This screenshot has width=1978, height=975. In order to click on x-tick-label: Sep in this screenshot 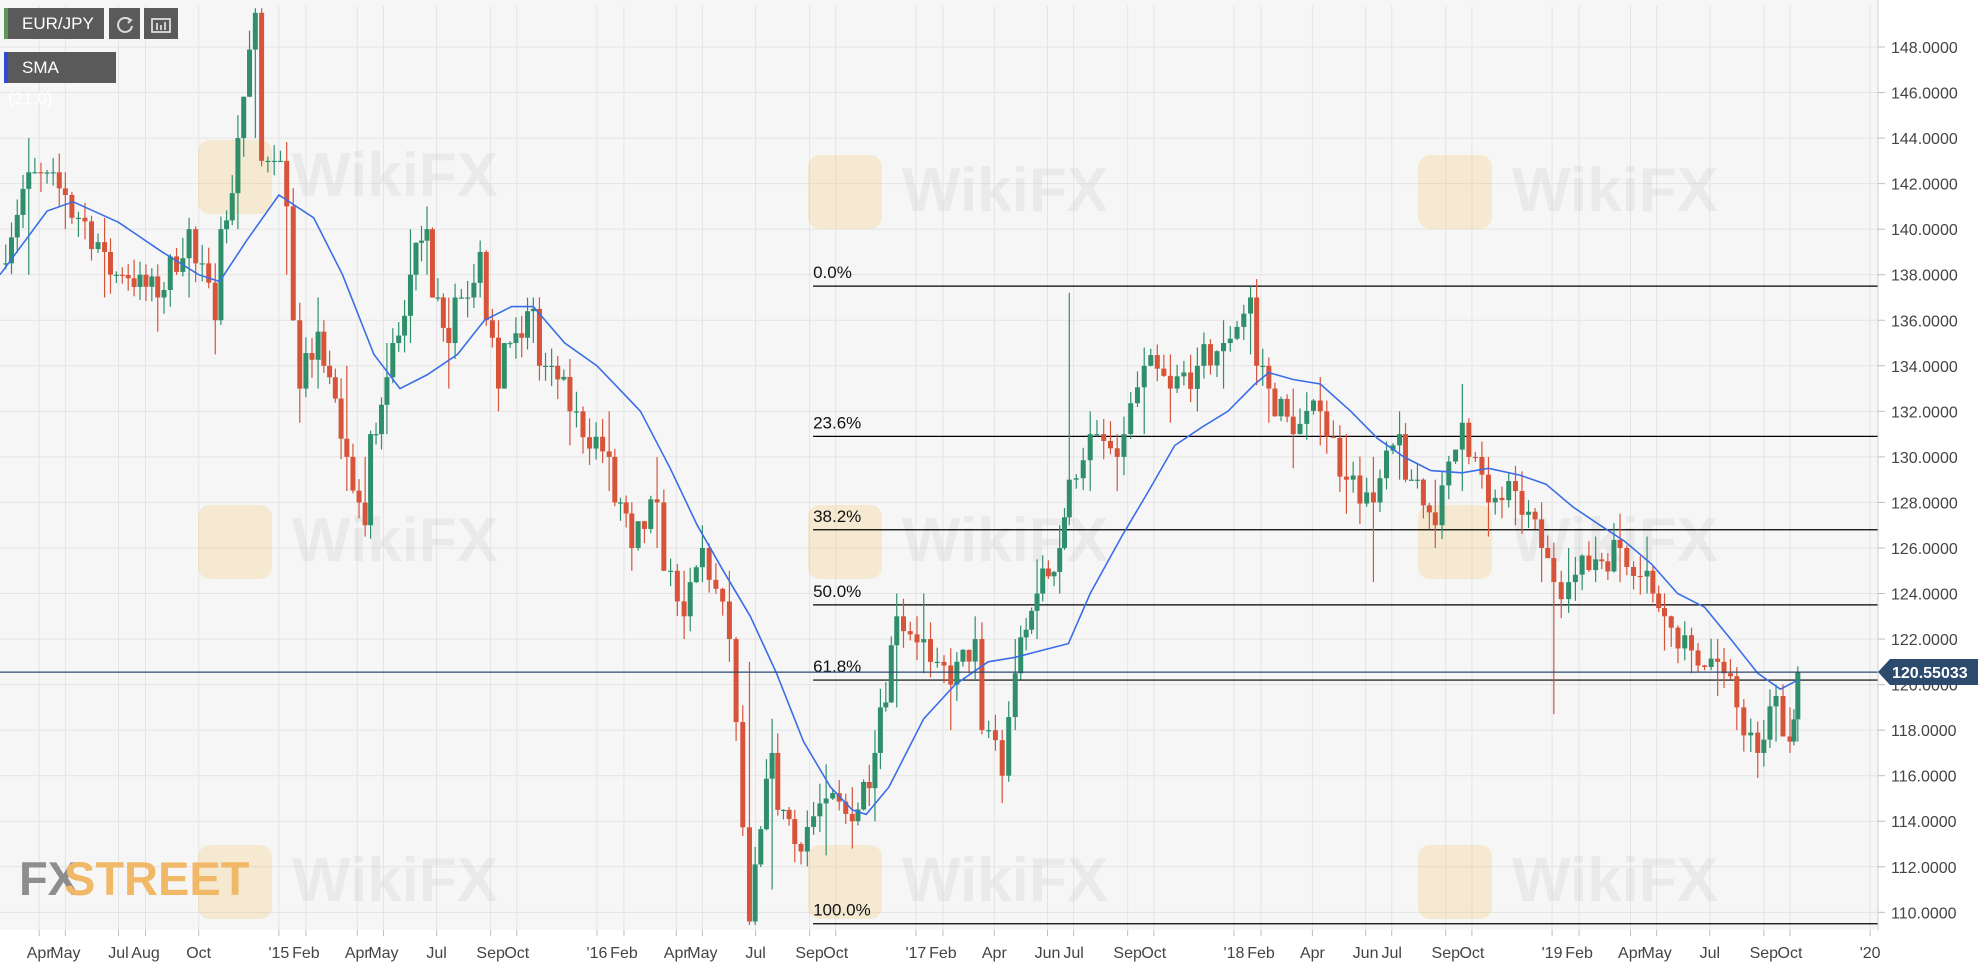, I will do `click(1764, 953)`.